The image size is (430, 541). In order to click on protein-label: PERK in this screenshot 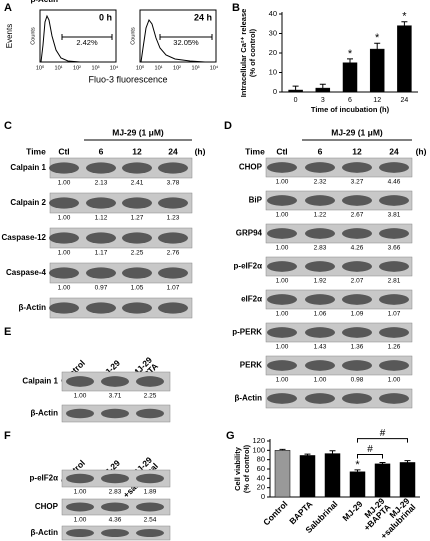, I will do `click(251, 365)`.